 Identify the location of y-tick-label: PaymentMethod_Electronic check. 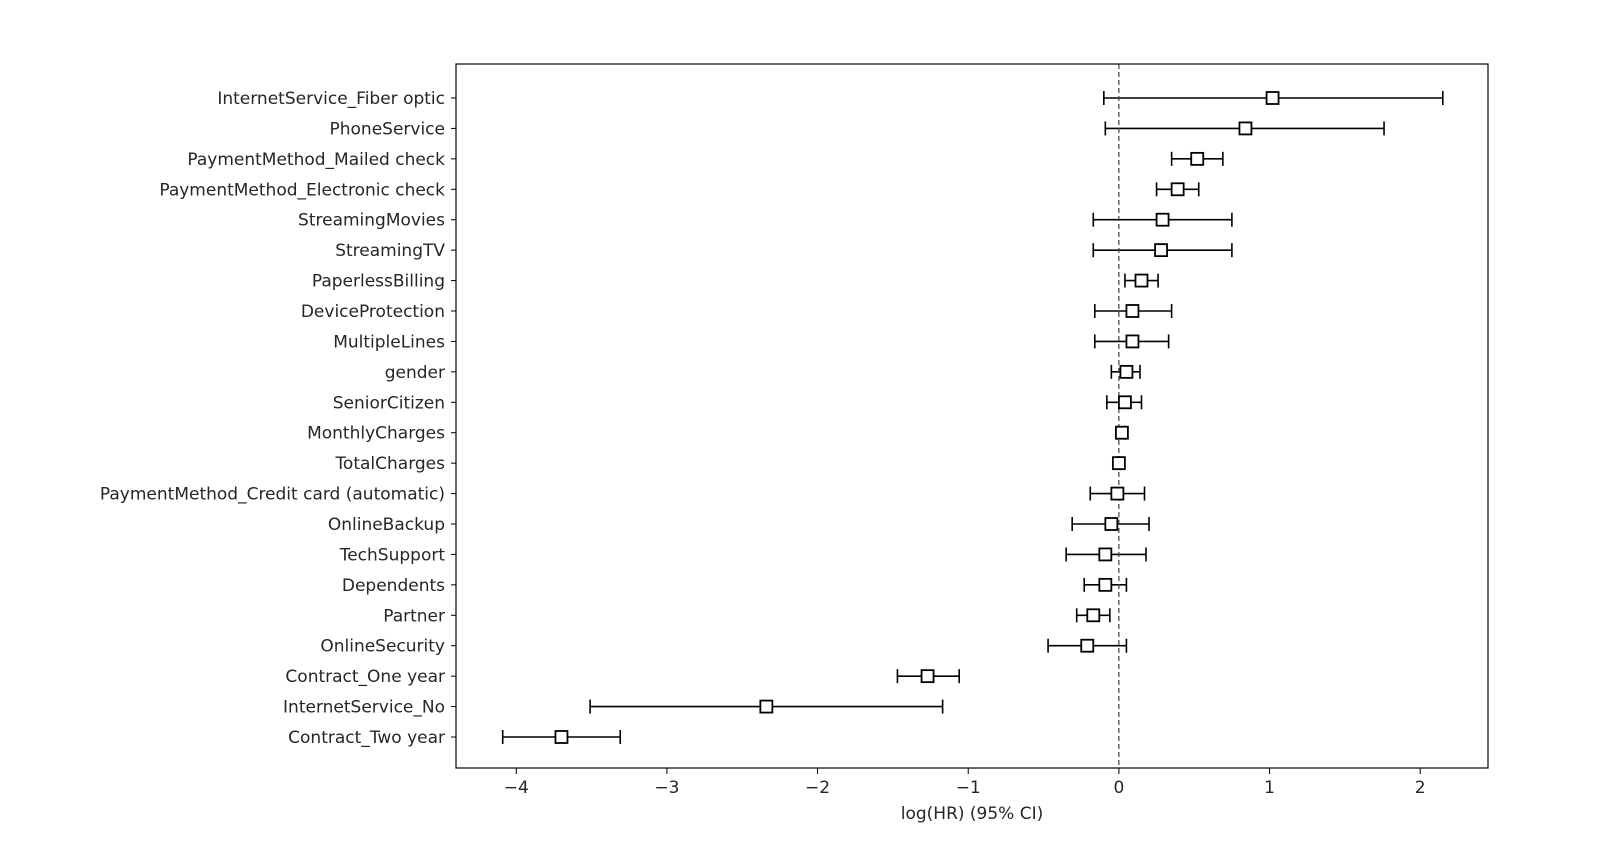
(302, 190).